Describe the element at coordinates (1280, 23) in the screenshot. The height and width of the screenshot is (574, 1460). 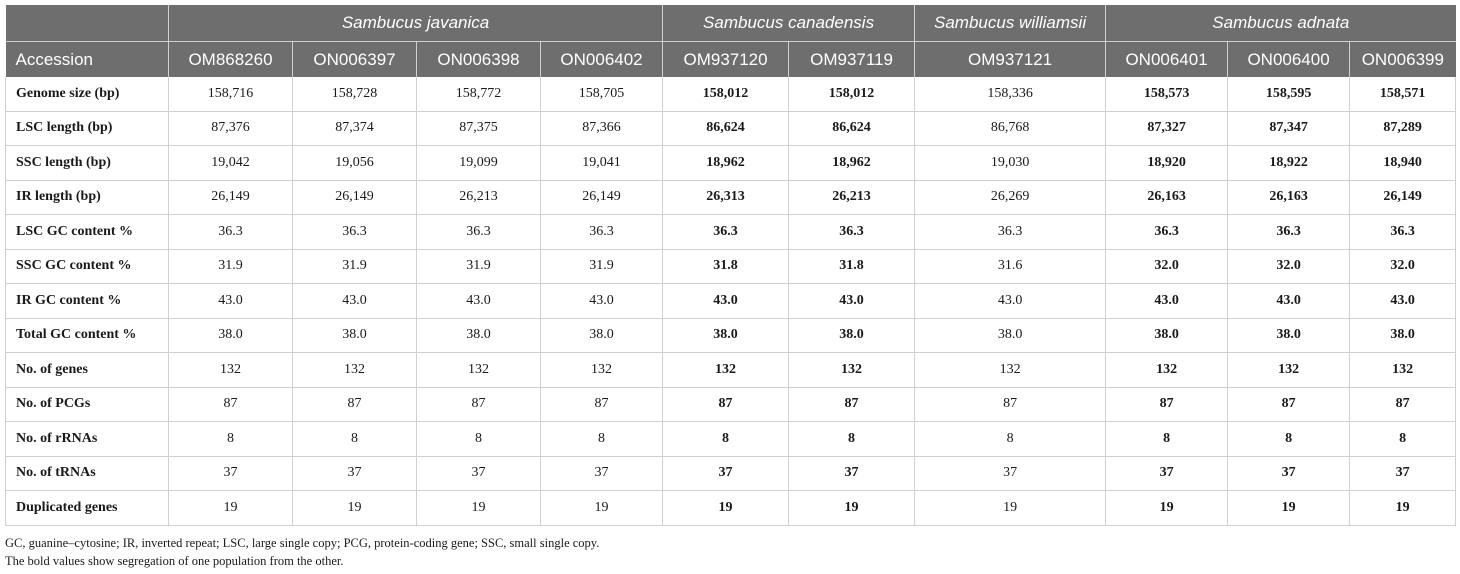
I see `species-header: Sambucus adnata` at that location.